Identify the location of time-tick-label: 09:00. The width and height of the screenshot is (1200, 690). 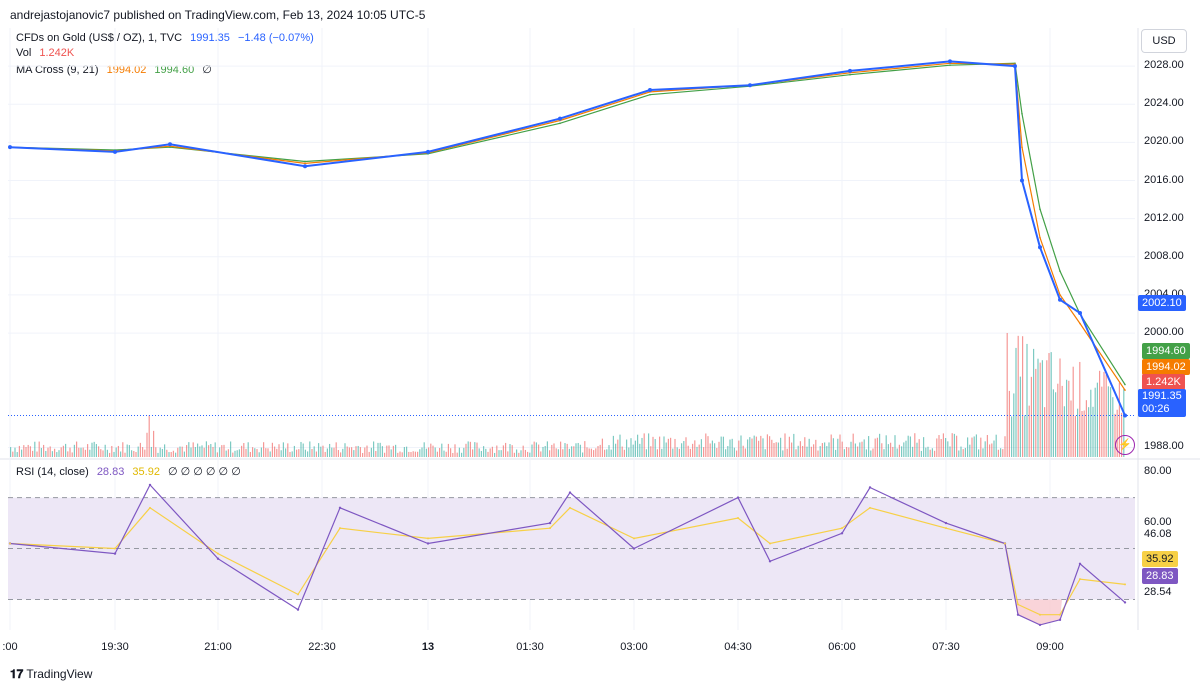
(1050, 647).